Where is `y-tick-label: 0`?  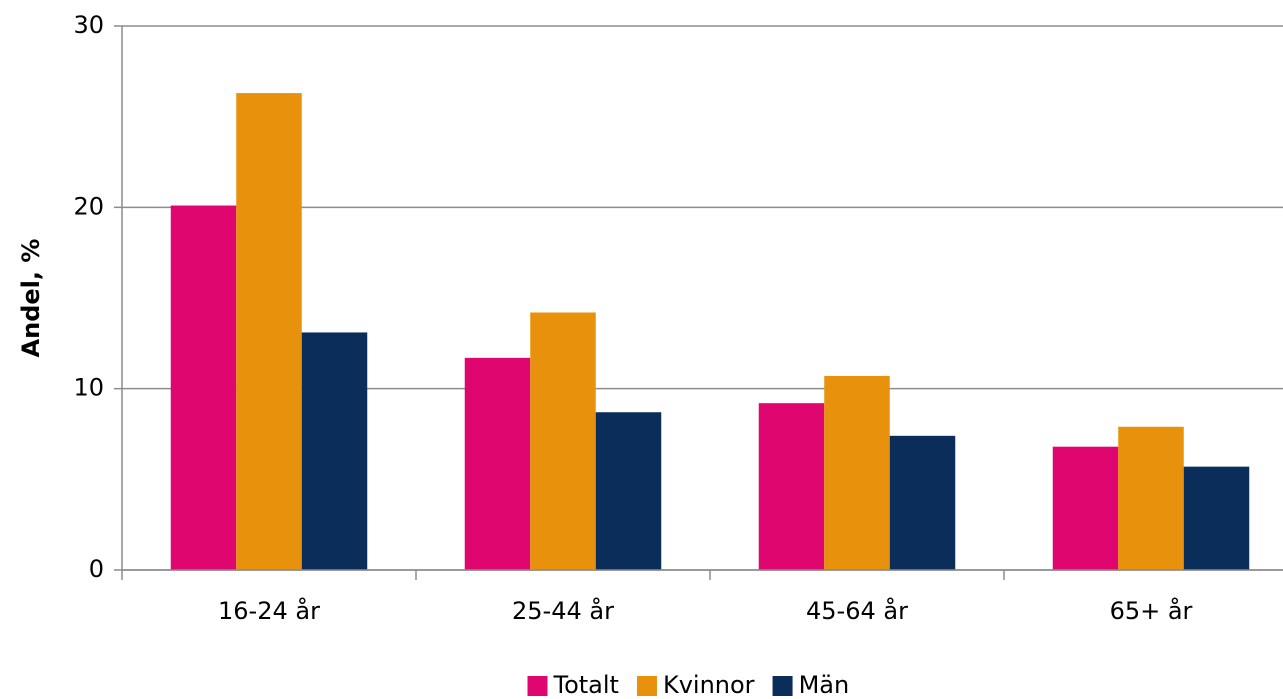 y-tick-label: 0 is located at coordinates (96, 569).